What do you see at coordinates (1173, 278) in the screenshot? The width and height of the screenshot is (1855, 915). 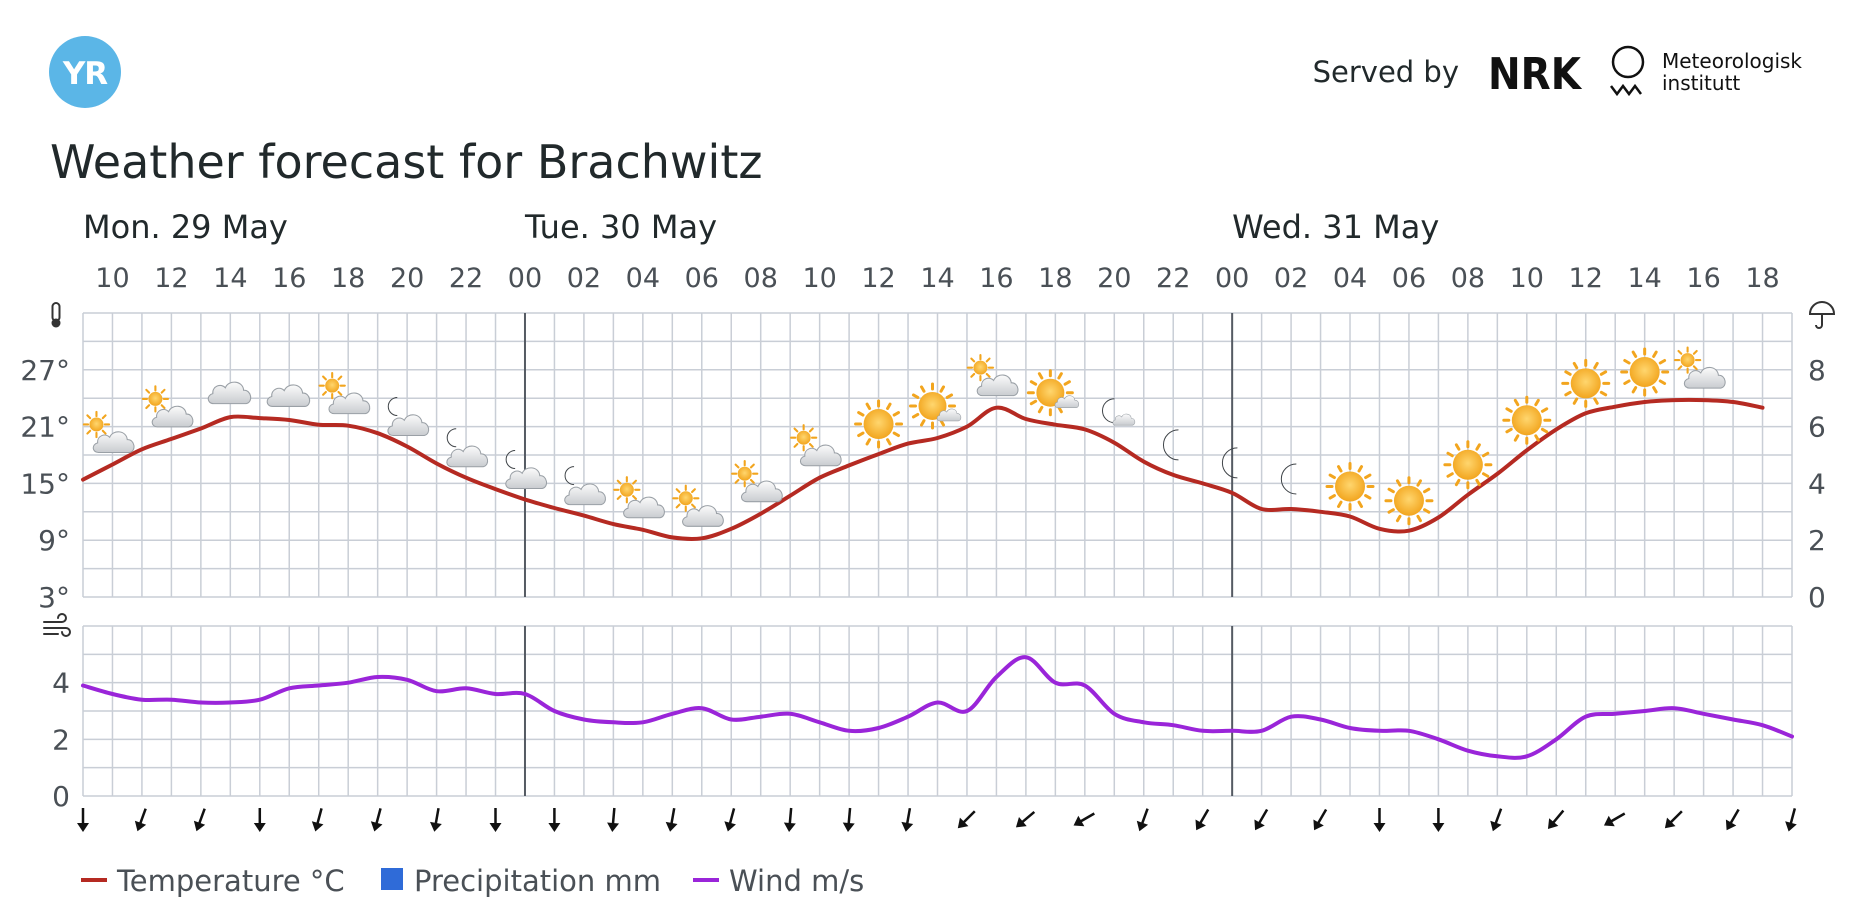 I see `hour-tick-label: 22` at bounding box center [1173, 278].